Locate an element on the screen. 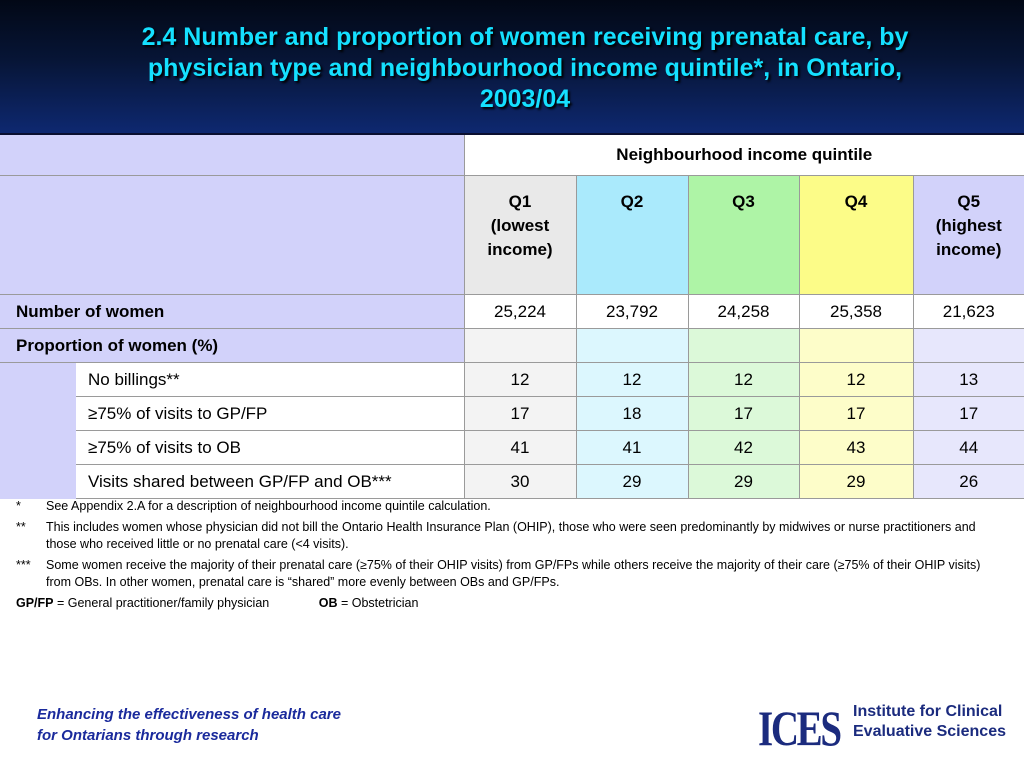  table-cell: 18 is located at coordinates (631, 413).